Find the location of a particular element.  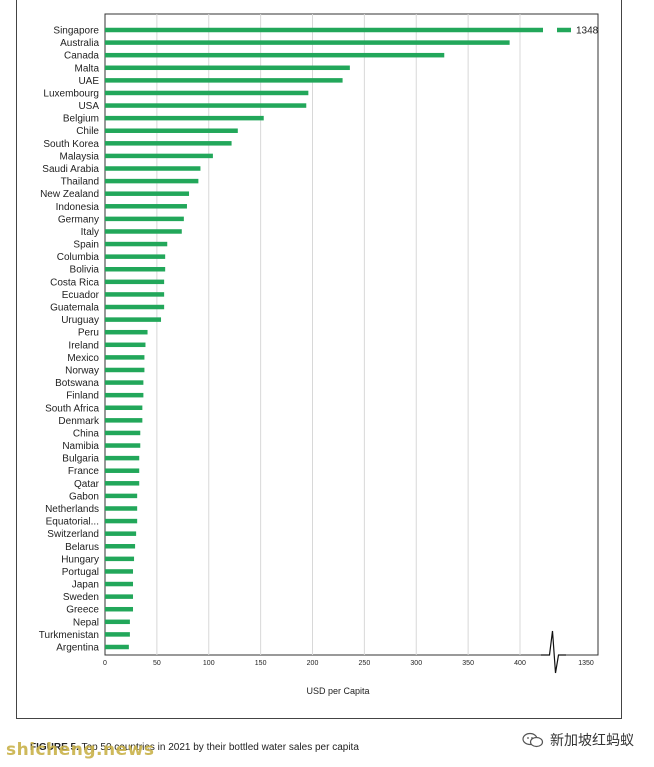

category-label: Belgium is located at coordinates (81, 119).